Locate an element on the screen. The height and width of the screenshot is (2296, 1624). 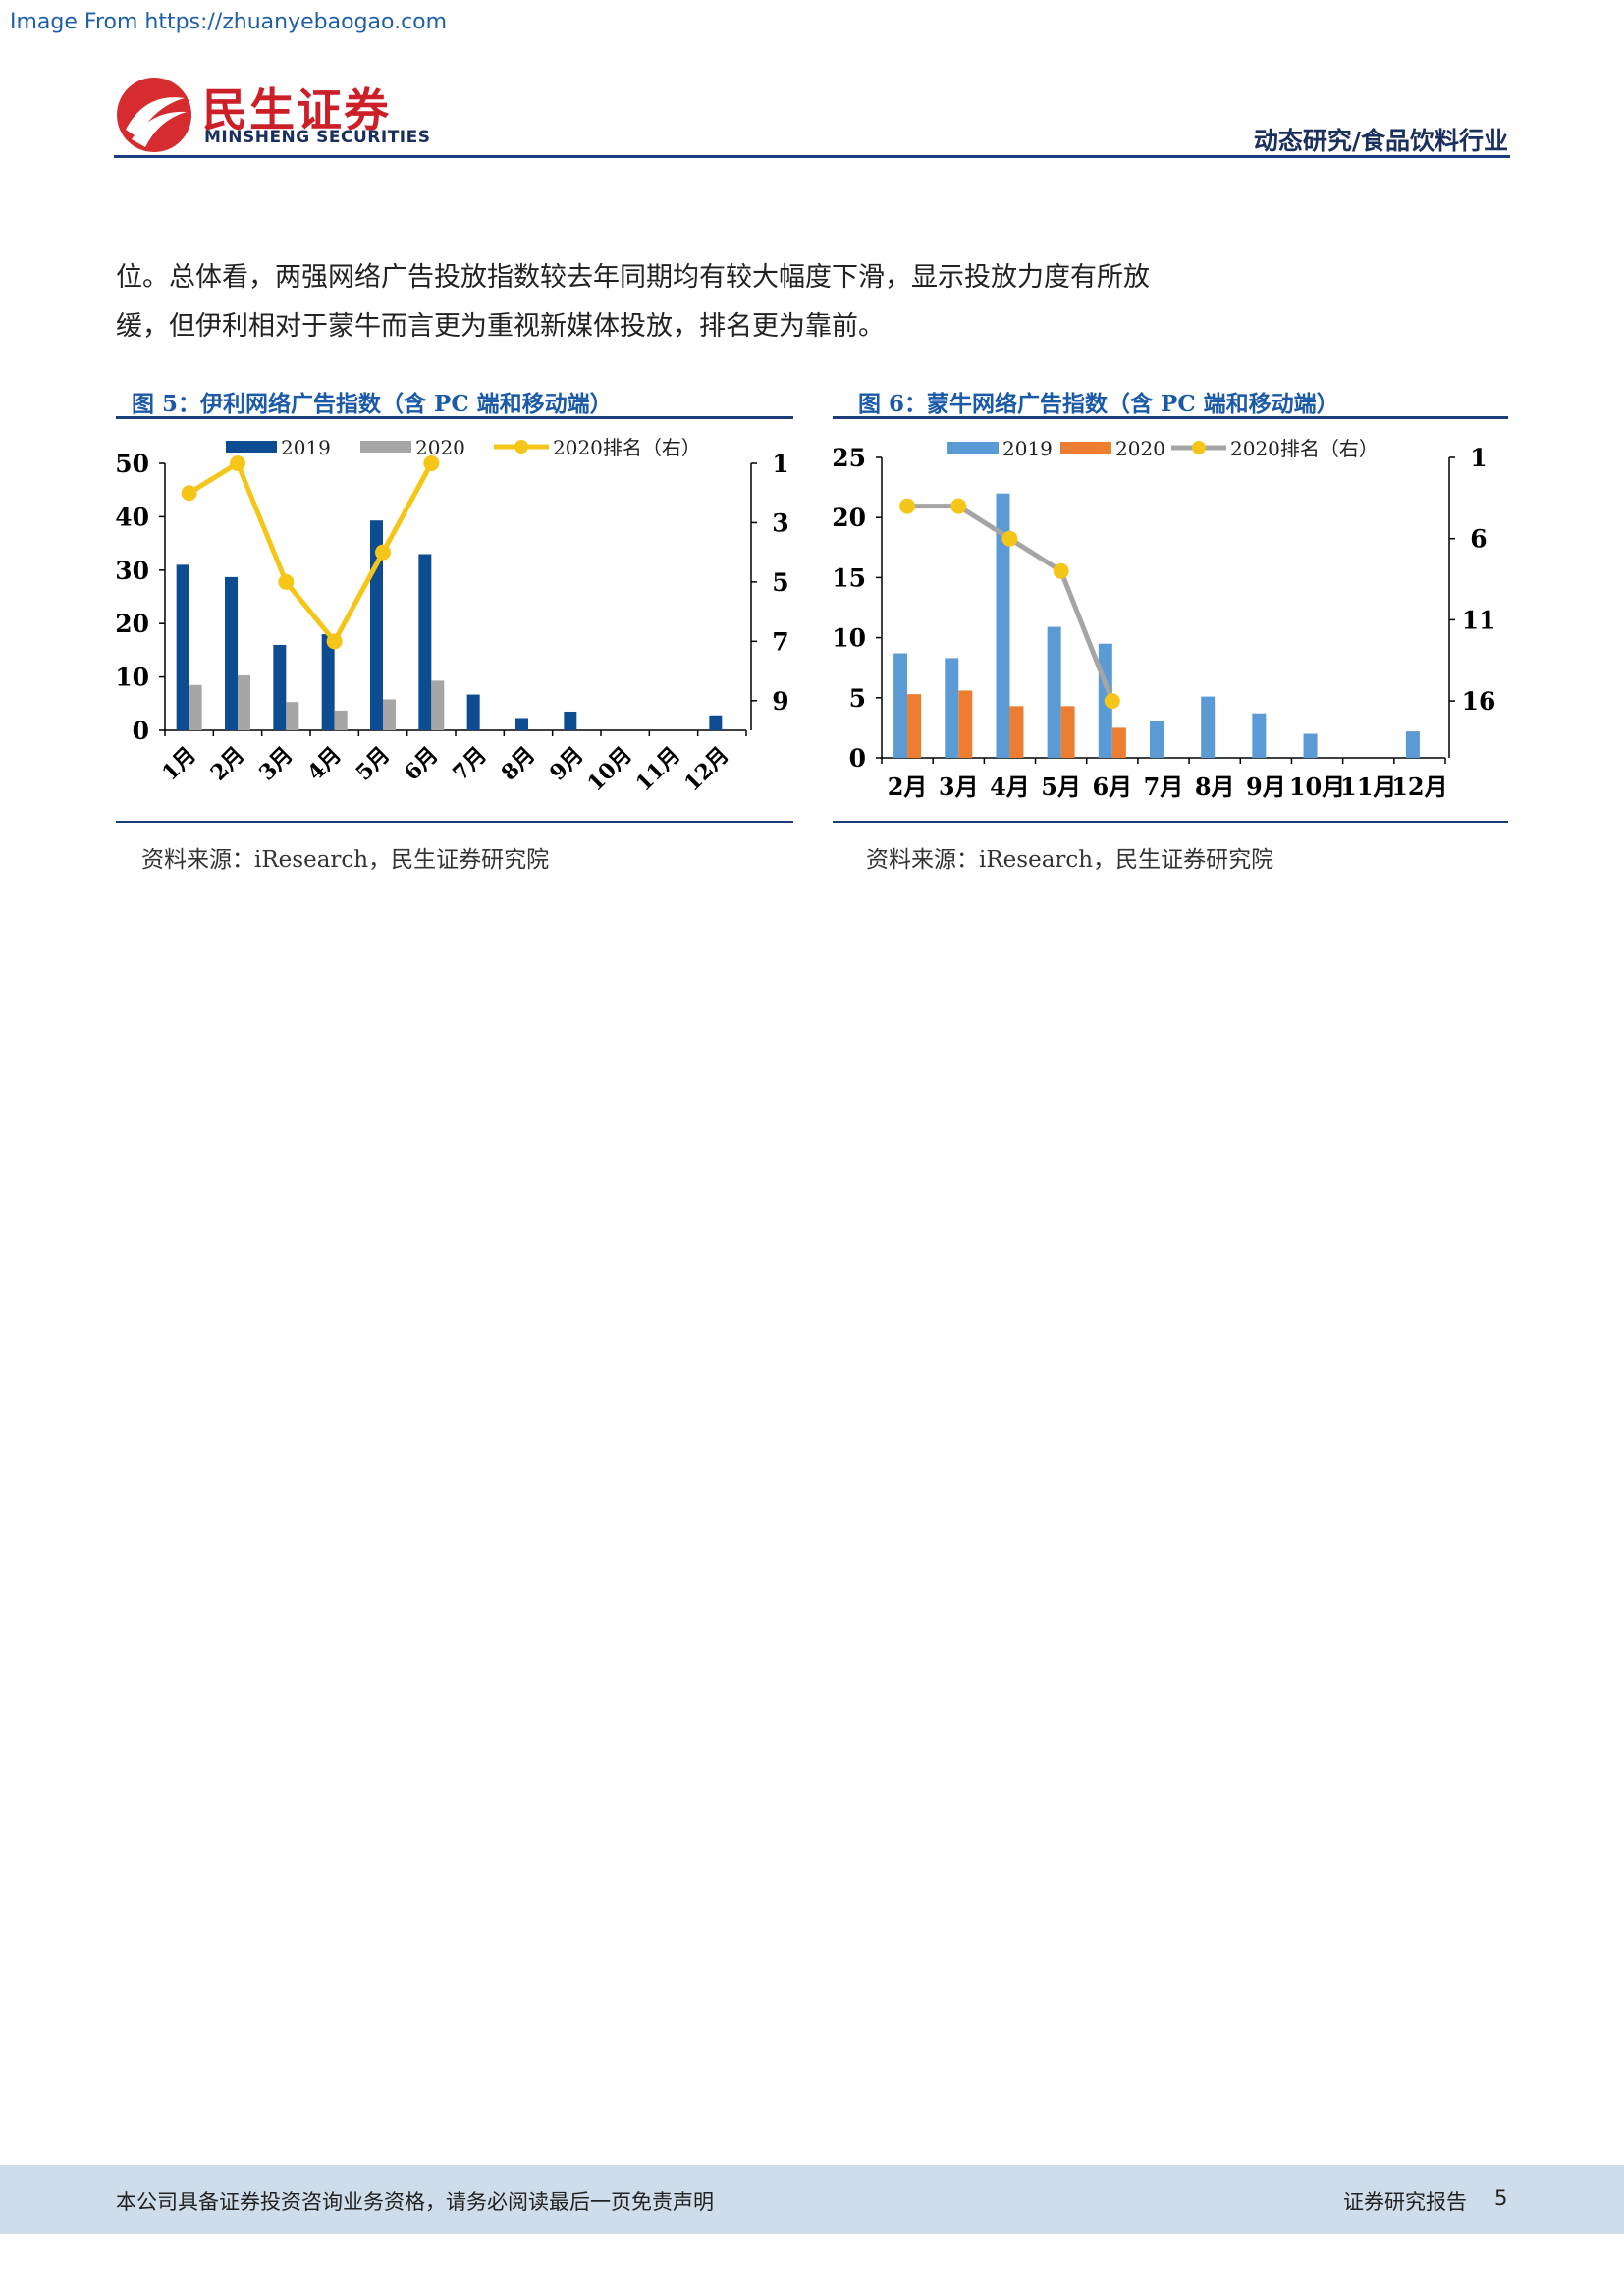
brand-name-cn: 民生证券 is located at coordinates (296, 109).